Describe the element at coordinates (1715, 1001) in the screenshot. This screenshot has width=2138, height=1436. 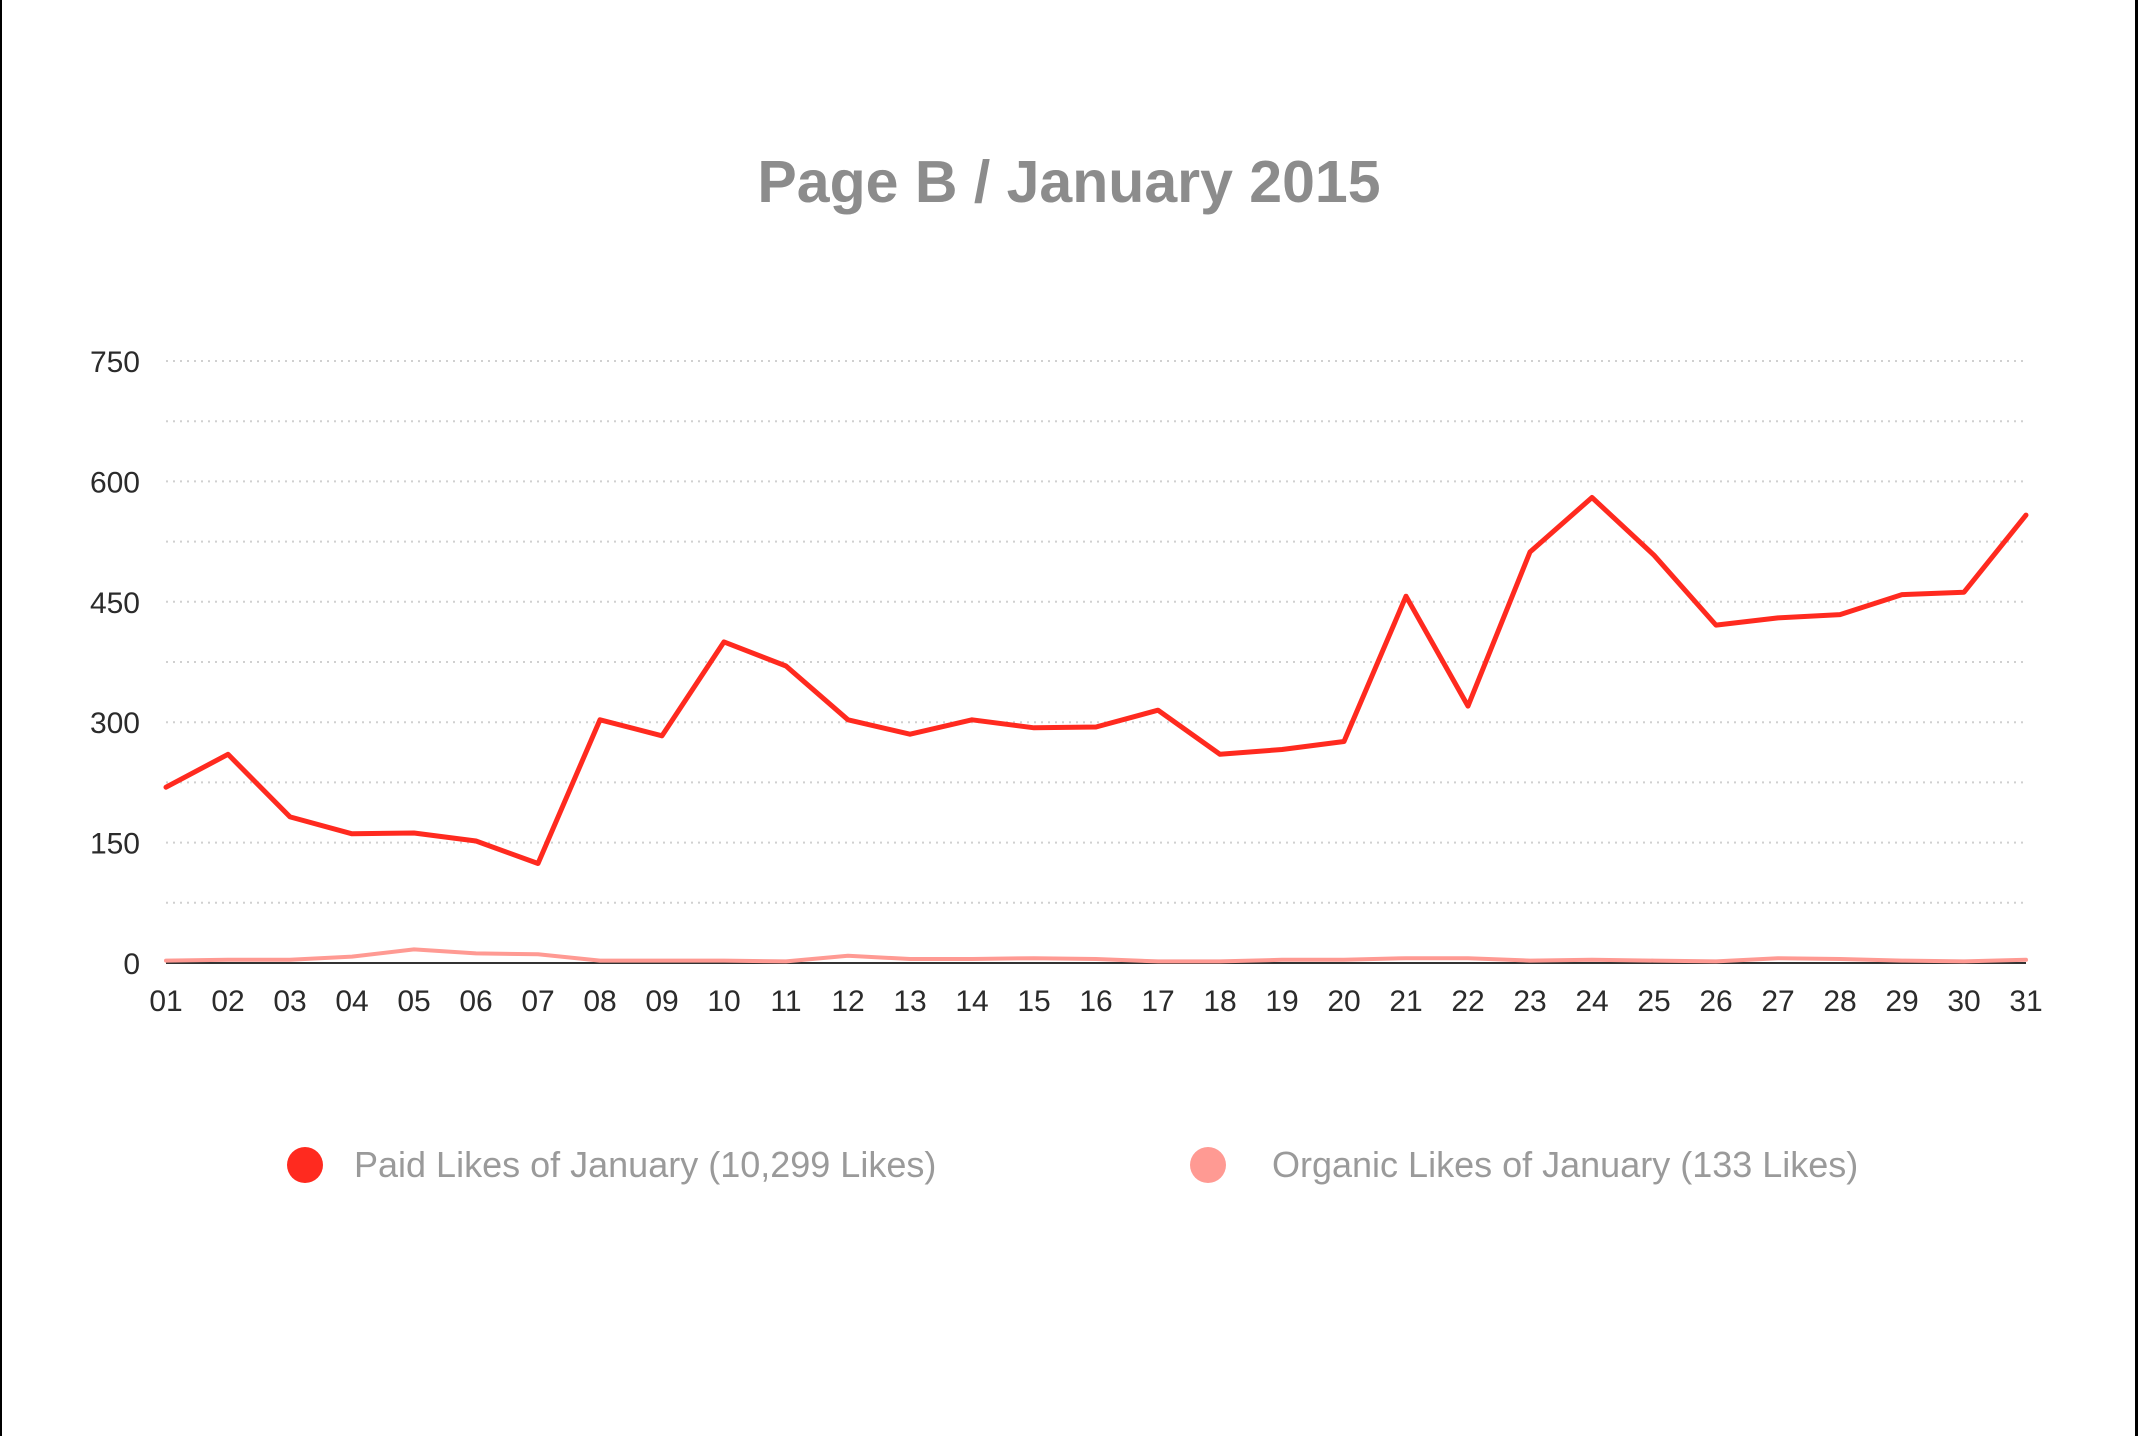
I see `x-tick-label: 26` at that location.